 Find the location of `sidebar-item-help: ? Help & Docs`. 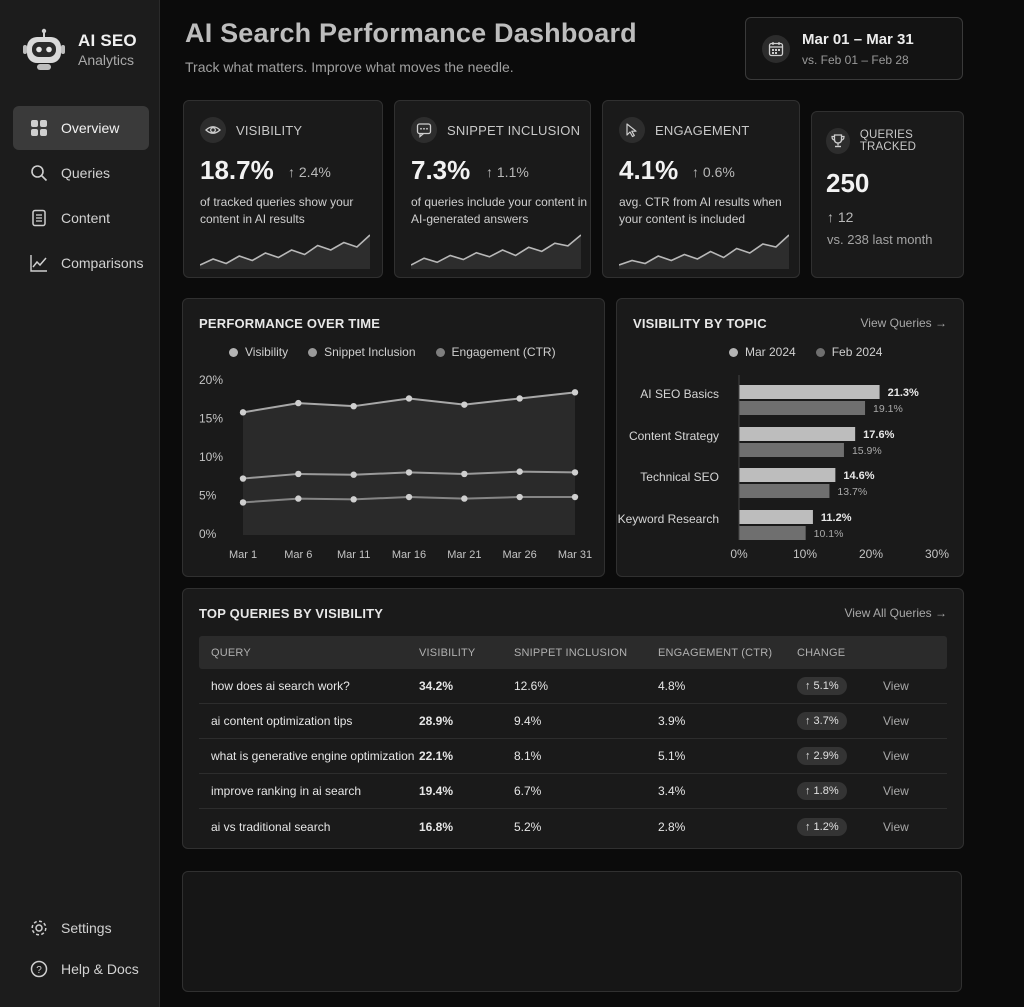

sidebar-item-help: ? Help & Docs is located at coordinates (81, 969).